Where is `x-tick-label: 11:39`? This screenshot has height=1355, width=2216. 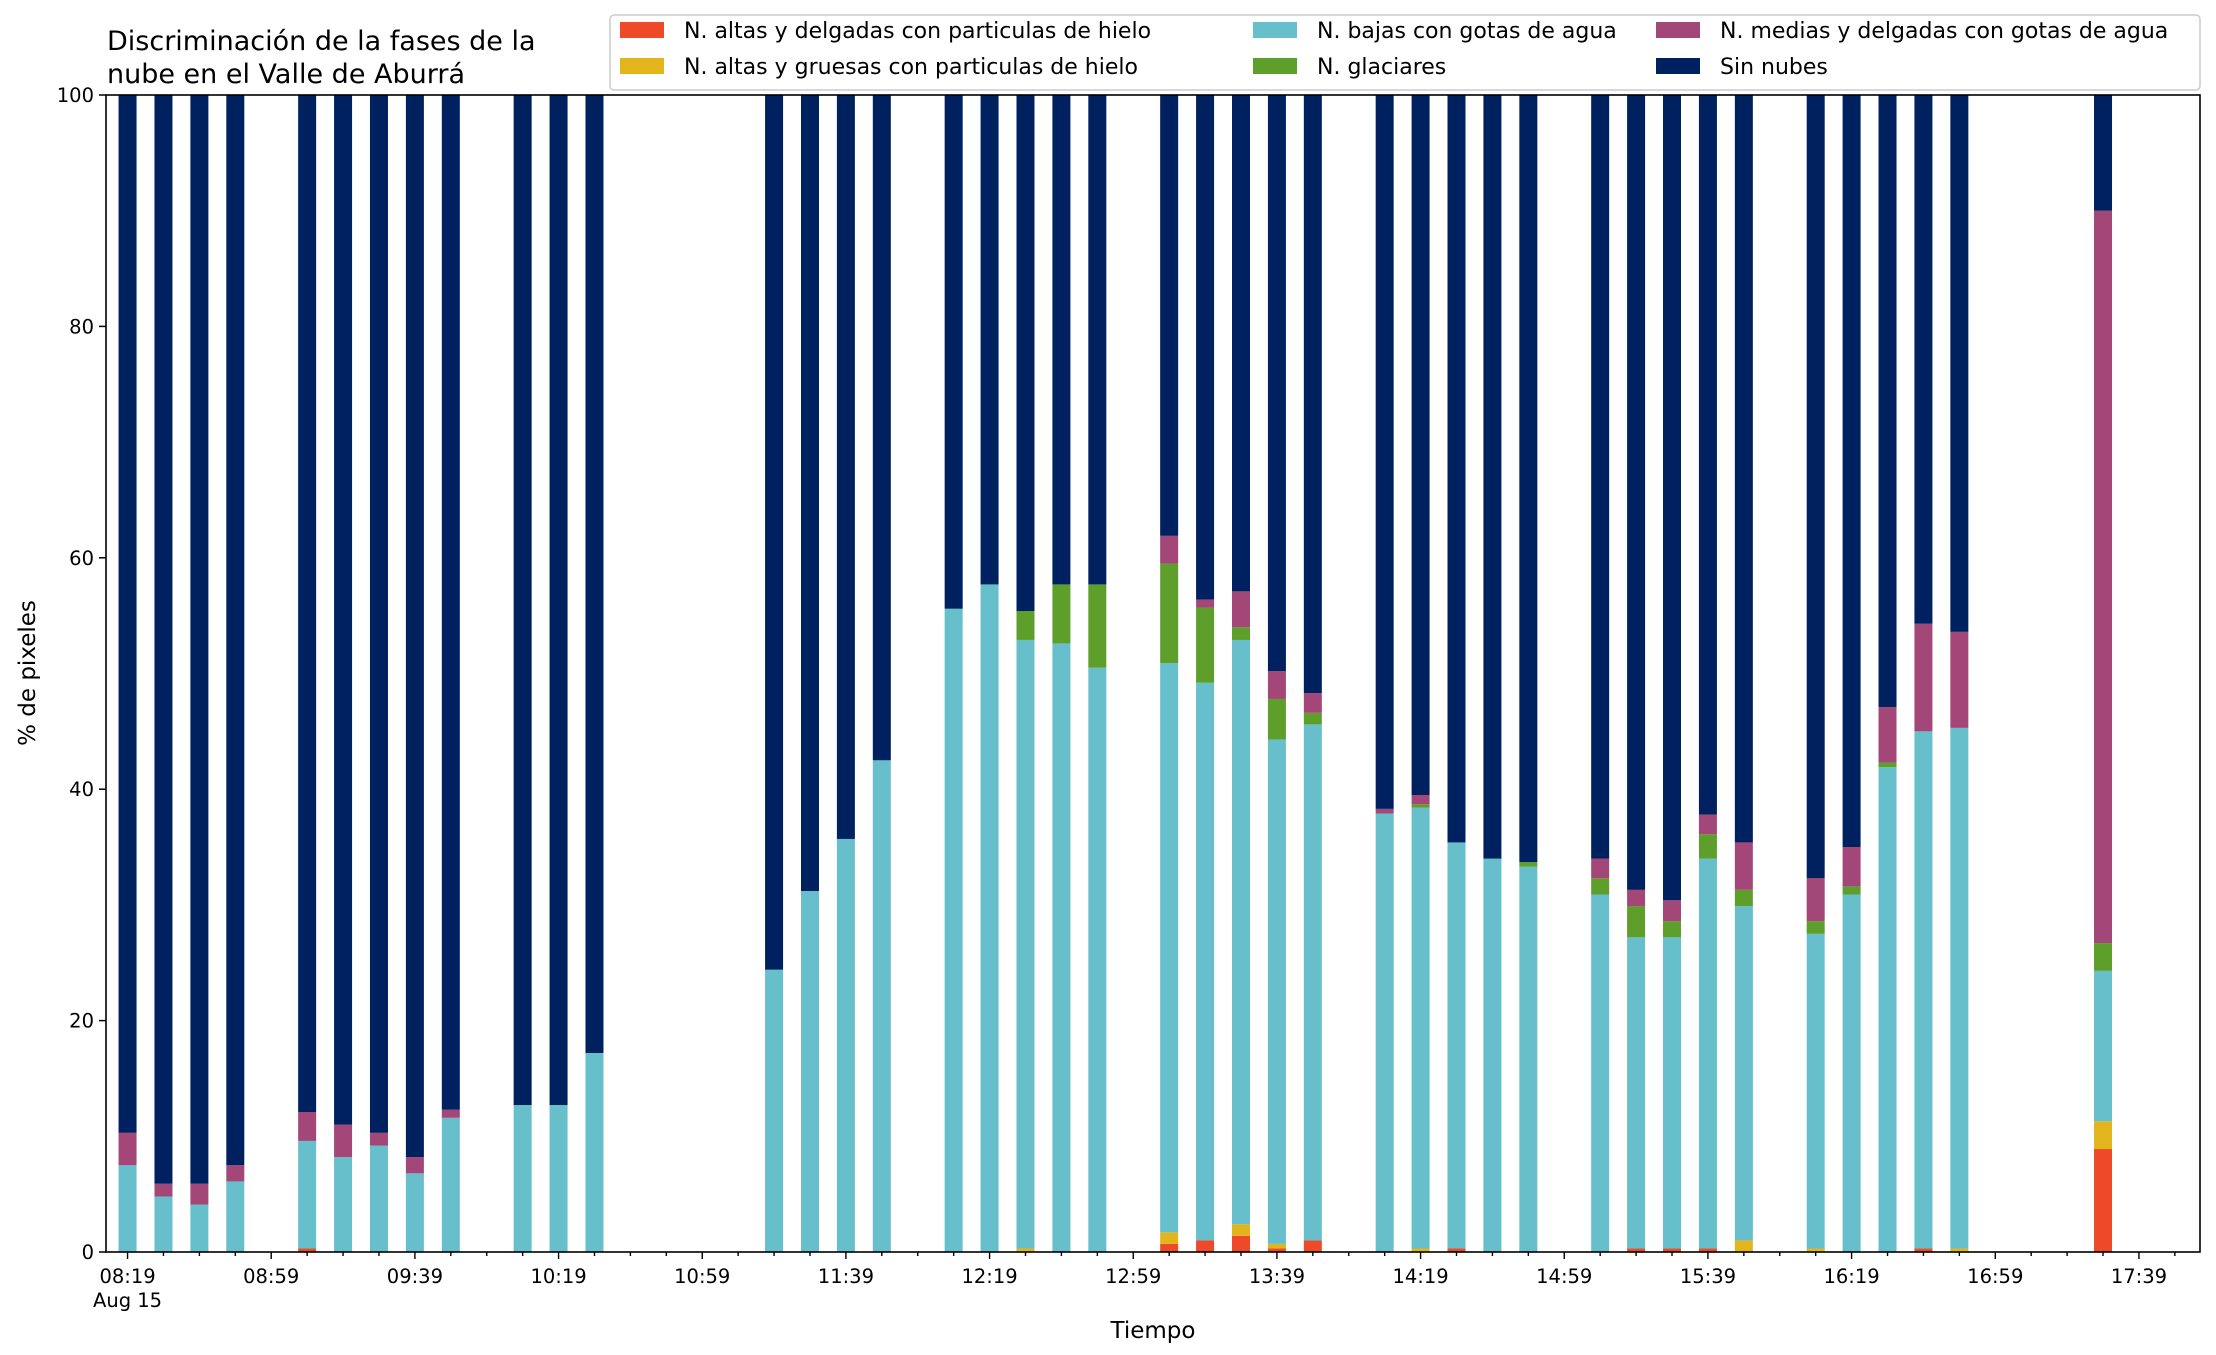
x-tick-label: 11:39 is located at coordinates (846, 1276).